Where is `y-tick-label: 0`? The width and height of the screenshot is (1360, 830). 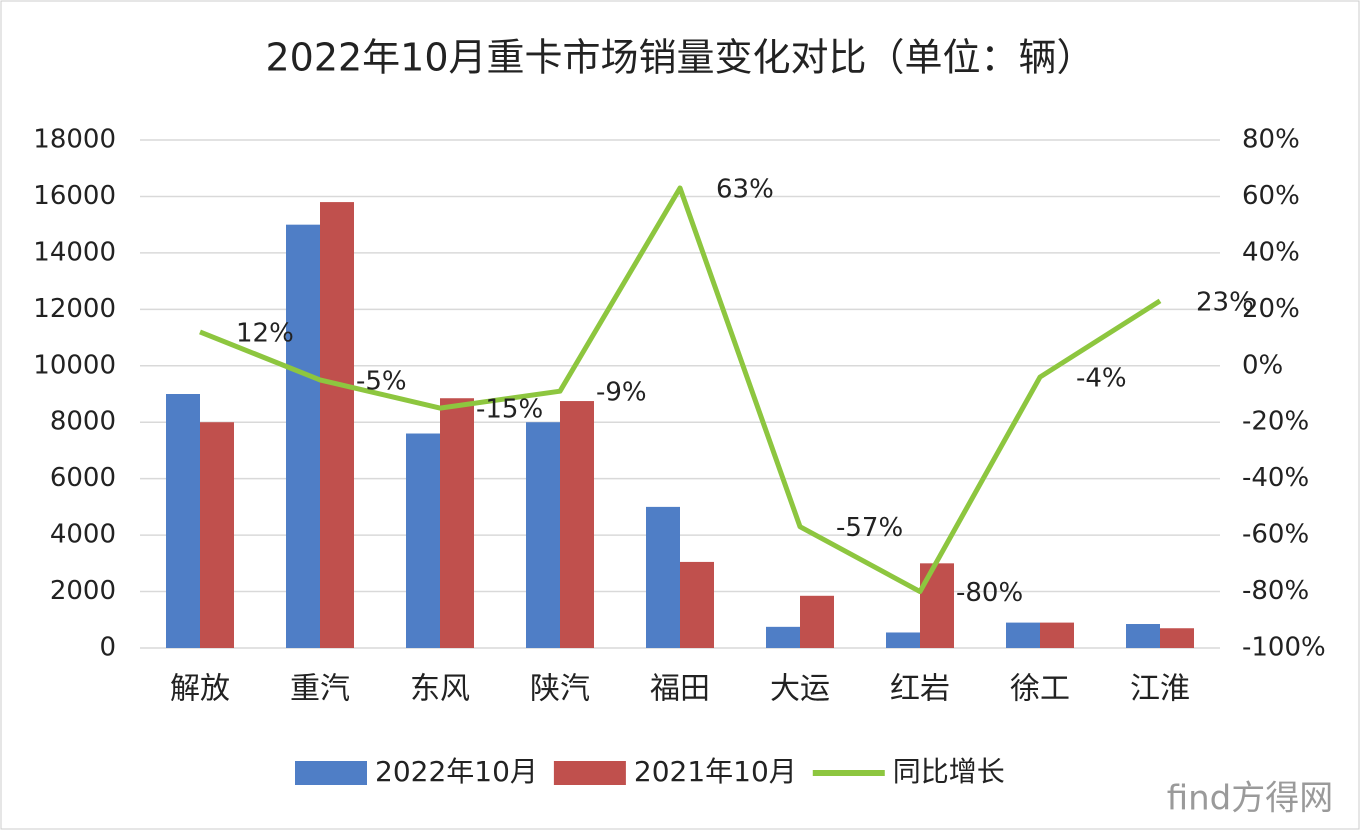
y-tick-label: 0 is located at coordinates (107, 648).